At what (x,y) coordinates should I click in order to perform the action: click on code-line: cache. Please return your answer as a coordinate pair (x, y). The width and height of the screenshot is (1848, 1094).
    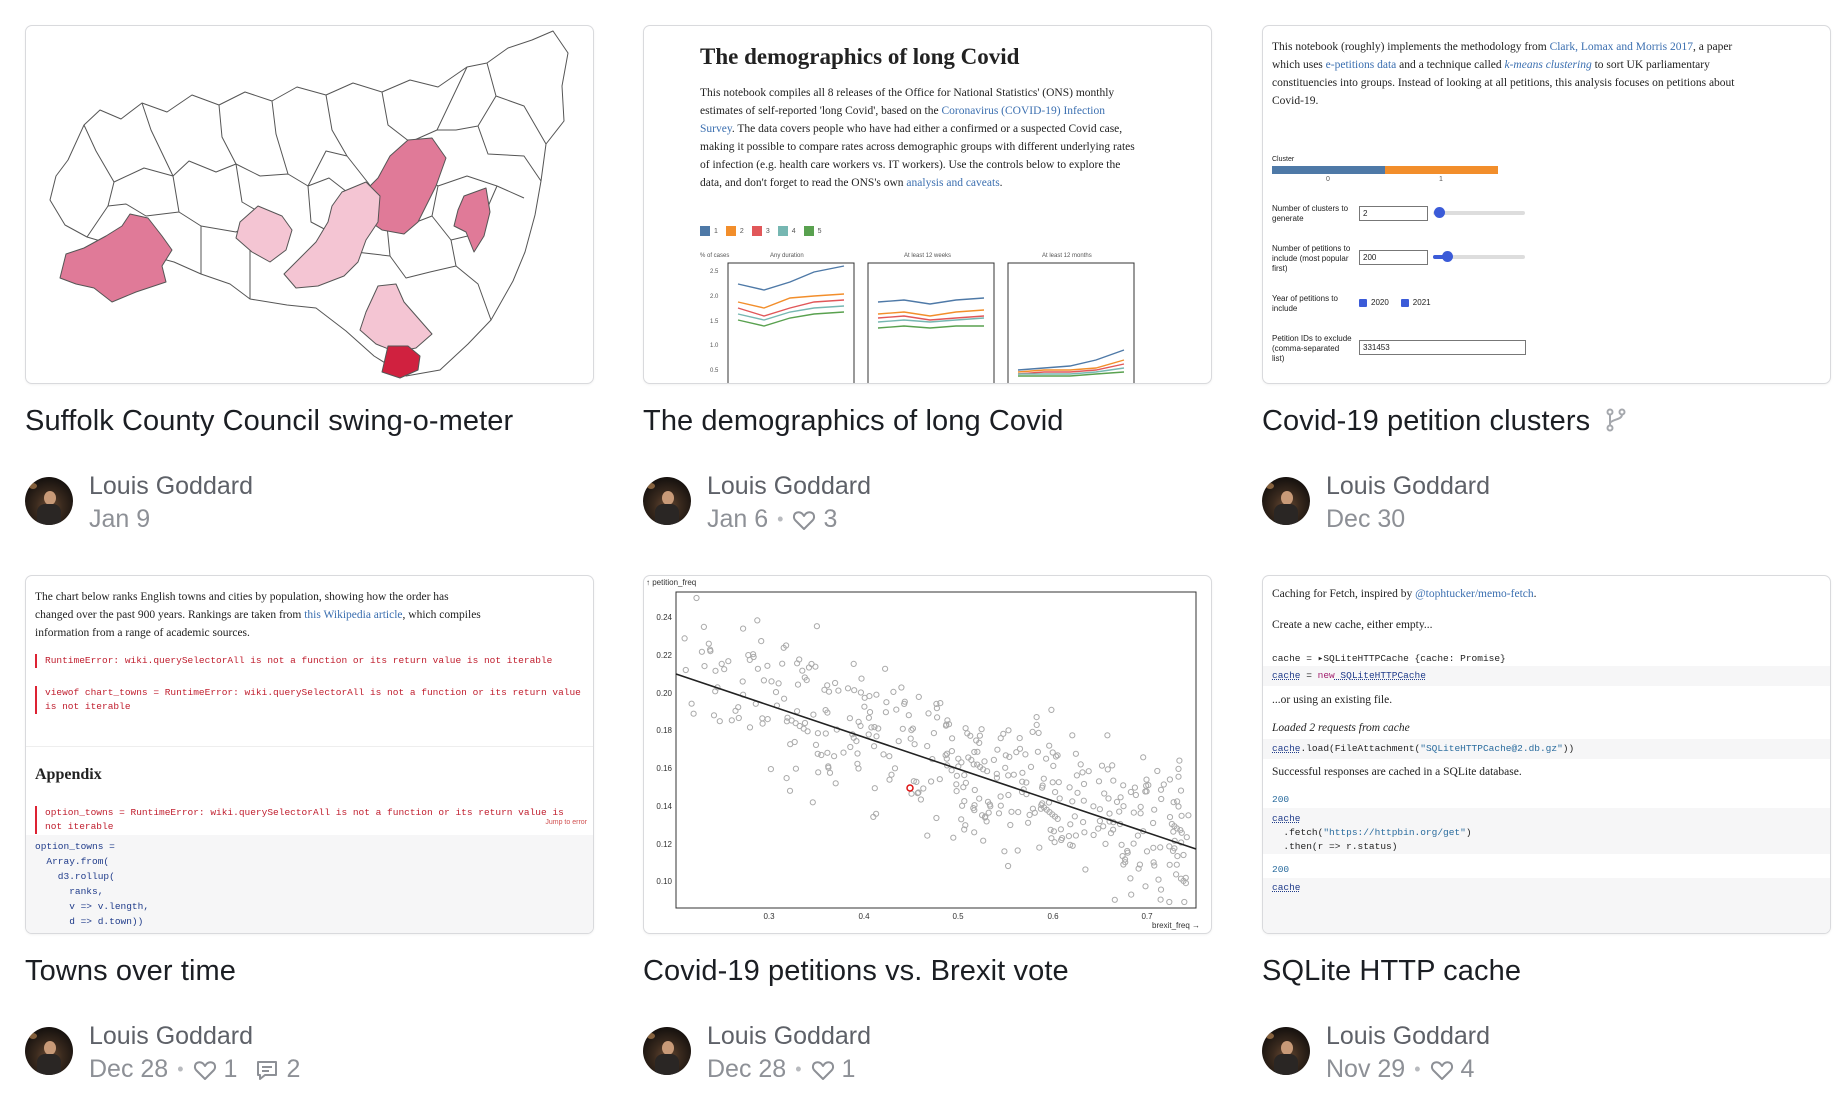
    Looking at the image, I should click on (1286, 818).